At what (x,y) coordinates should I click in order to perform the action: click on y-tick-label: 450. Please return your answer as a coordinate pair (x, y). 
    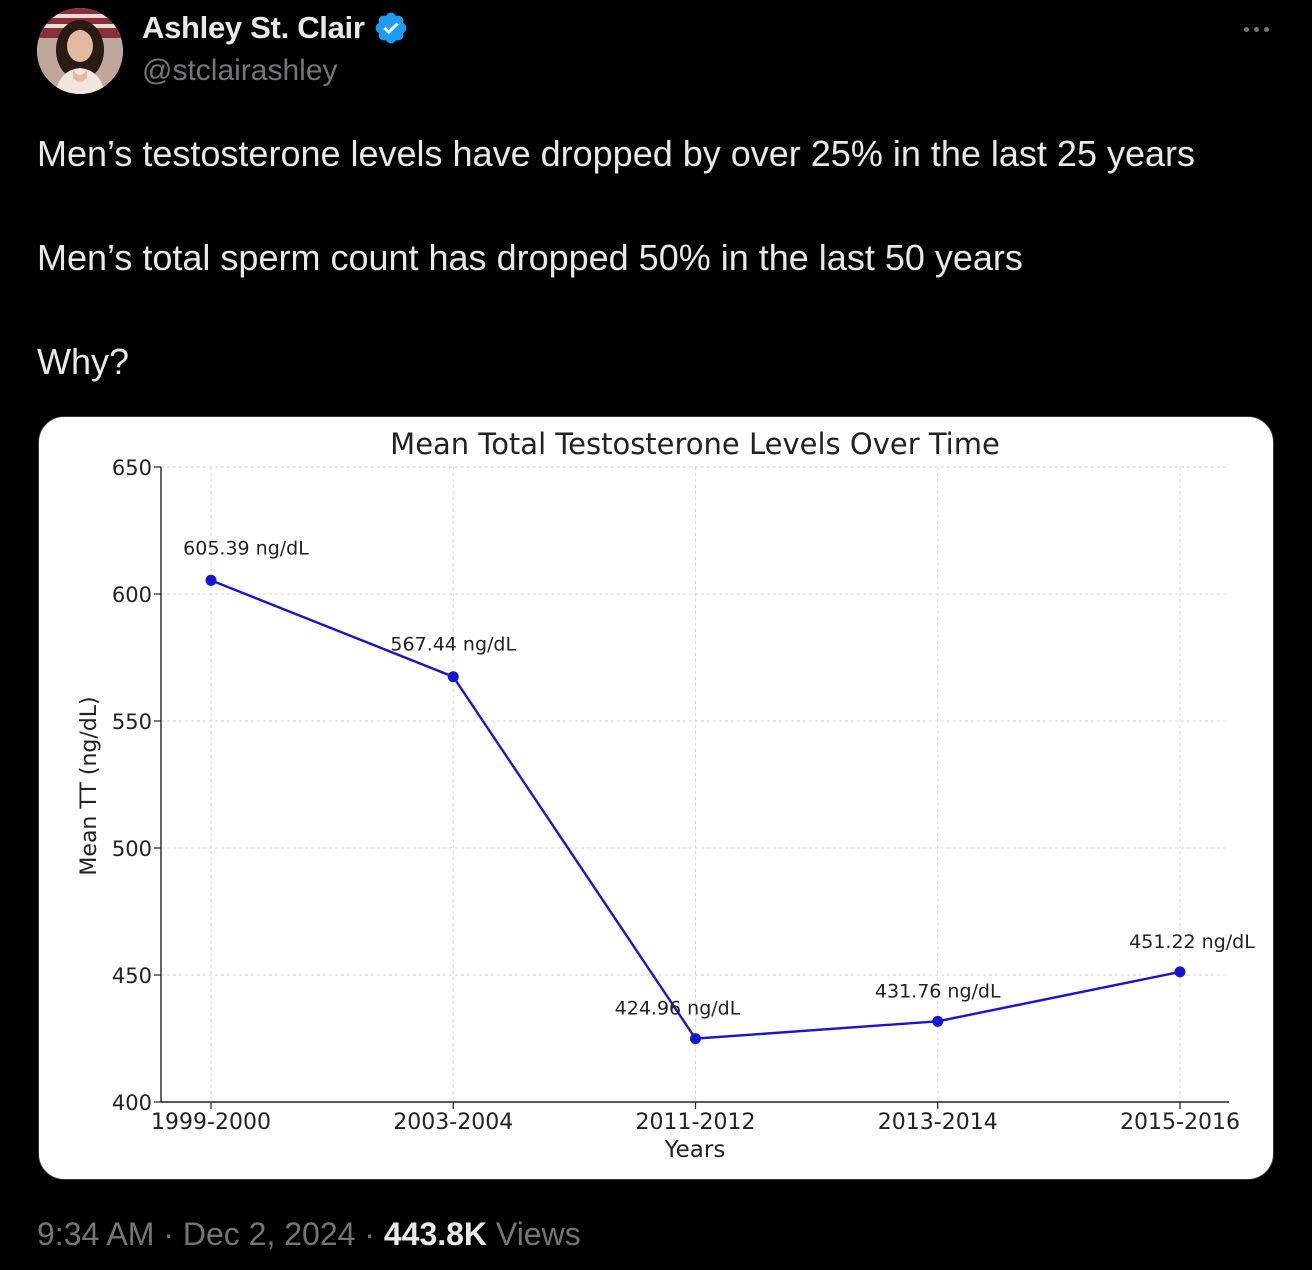
    Looking at the image, I should click on (132, 976).